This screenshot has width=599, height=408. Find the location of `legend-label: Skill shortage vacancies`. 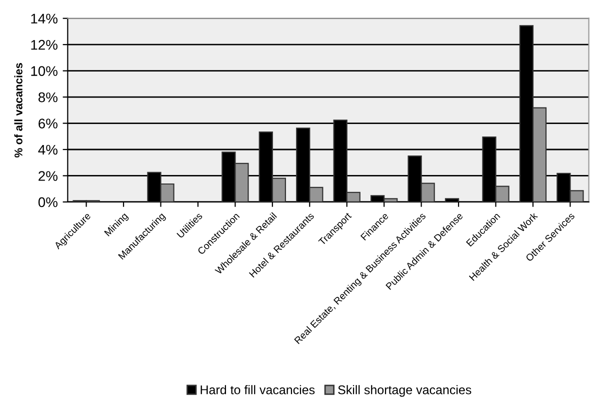

legend-label: Skill shortage vacancies is located at coordinates (405, 391).